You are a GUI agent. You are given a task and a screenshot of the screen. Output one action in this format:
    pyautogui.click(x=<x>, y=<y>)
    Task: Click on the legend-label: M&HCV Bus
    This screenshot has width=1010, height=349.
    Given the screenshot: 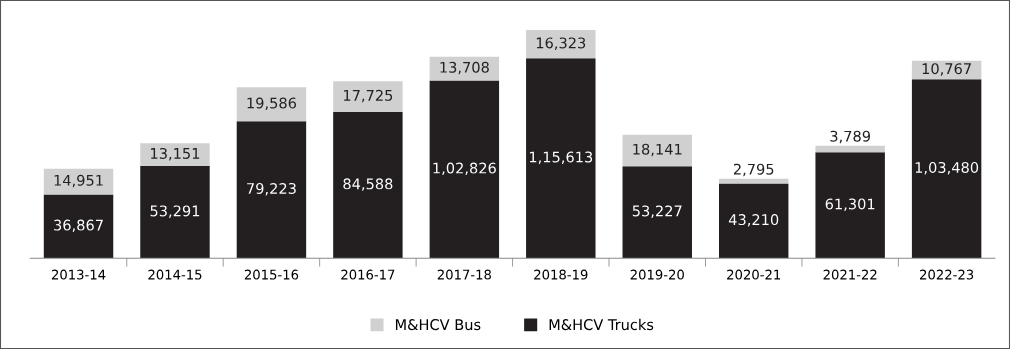 What is the action you would take?
    pyautogui.click(x=438, y=325)
    